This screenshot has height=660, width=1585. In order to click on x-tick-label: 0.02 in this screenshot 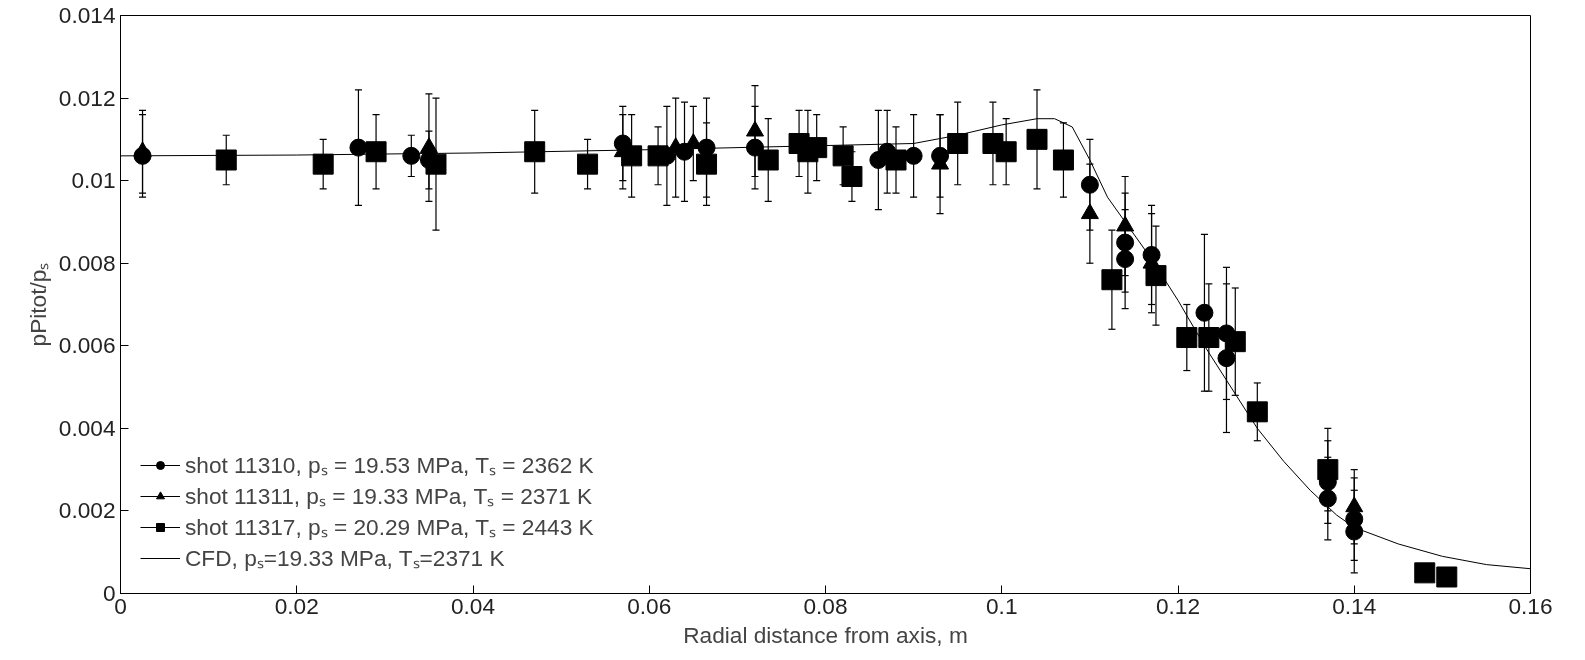, I will do `click(296, 605)`.